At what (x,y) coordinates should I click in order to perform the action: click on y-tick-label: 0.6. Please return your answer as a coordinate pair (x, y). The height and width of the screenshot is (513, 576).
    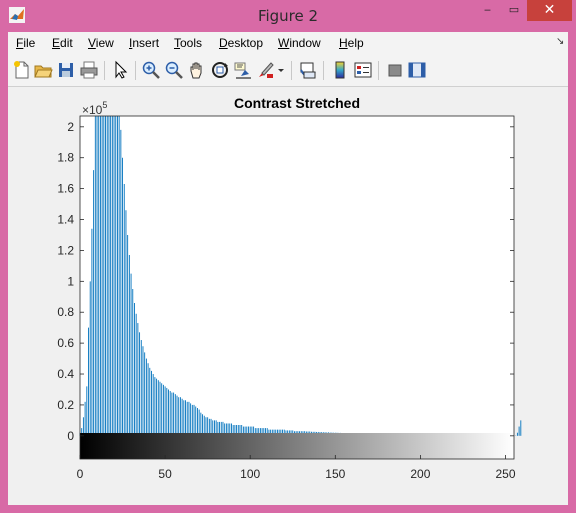
    Looking at the image, I should click on (65, 343).